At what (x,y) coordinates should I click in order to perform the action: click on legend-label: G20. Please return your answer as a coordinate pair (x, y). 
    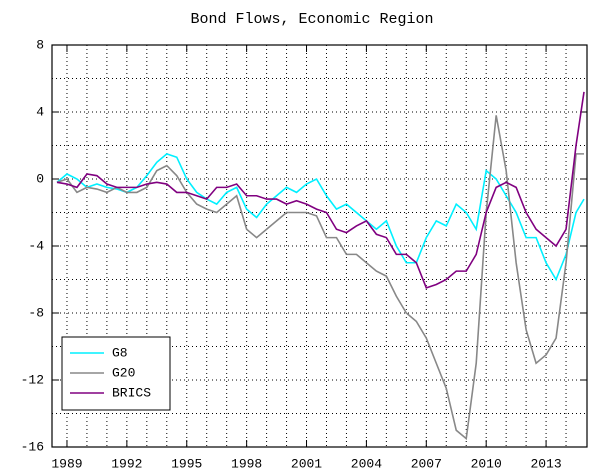
    Looking at the image, I should click on (123, 372).